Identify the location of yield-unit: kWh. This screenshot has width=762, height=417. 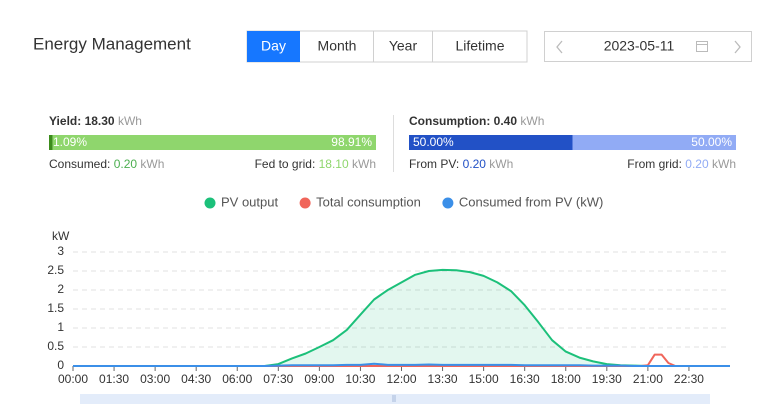
(130, 121).